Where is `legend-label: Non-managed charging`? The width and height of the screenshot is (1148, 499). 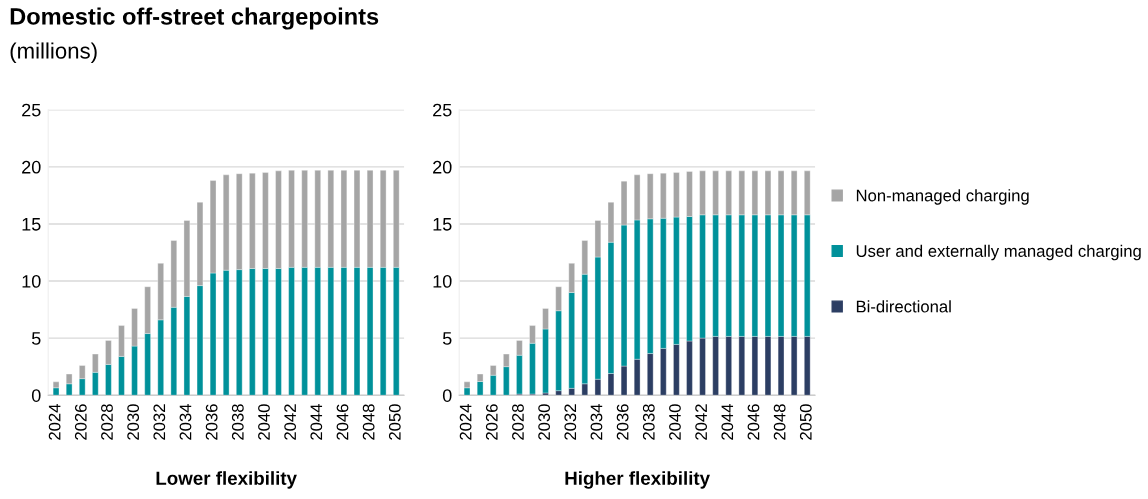 legend-label: Non-managed charging is located at coordinates (942, 197).